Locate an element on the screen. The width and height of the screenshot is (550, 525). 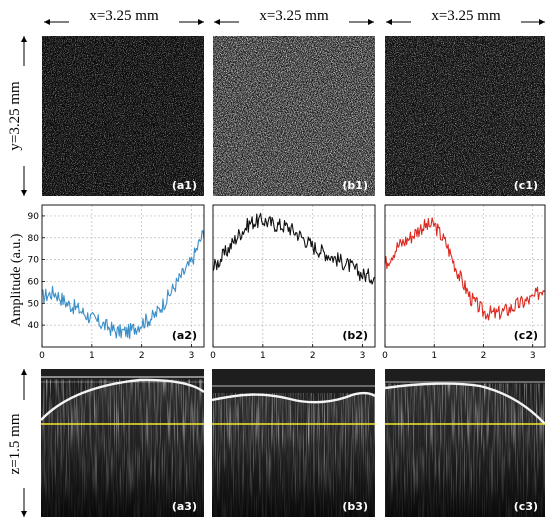
y-dimension-label: y=3.25 mm is located at coordinates (15, 116).